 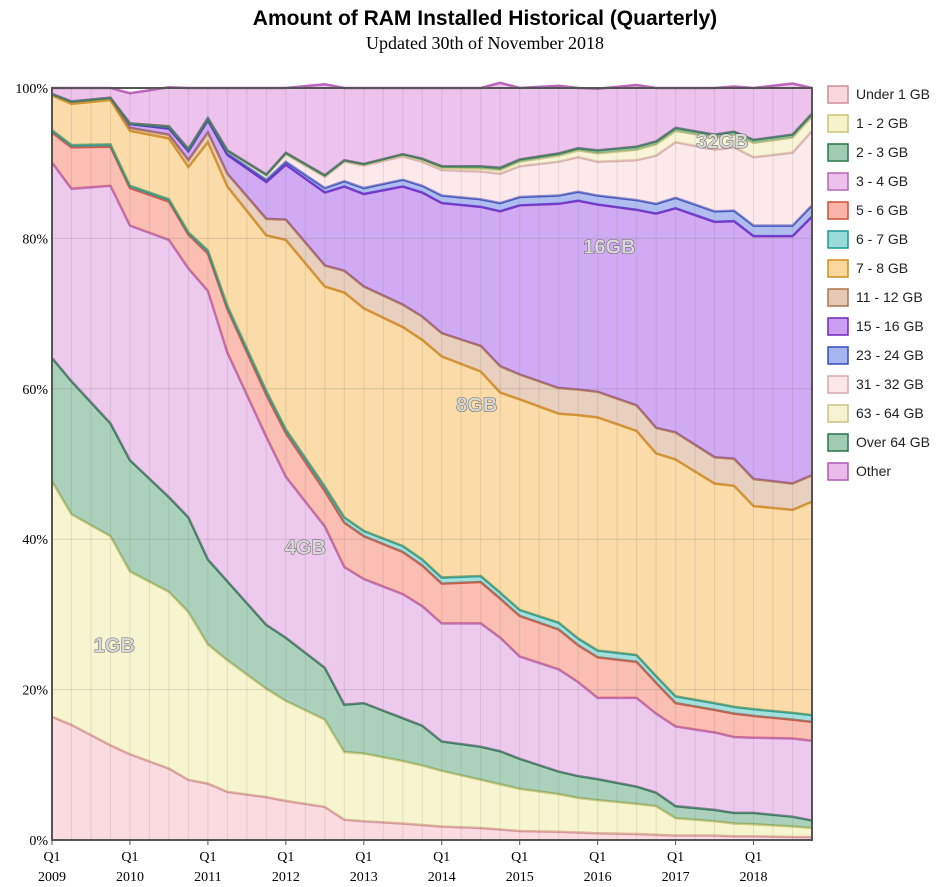 What do you see at coordinates (286, 877) in the screenshot?
I see `x-tick-year: 2012` at bounding box center [286, 877].